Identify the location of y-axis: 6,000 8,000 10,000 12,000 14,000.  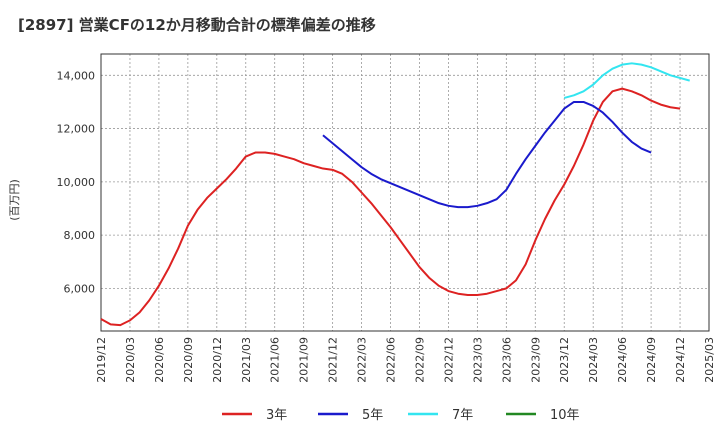
(76, 182).